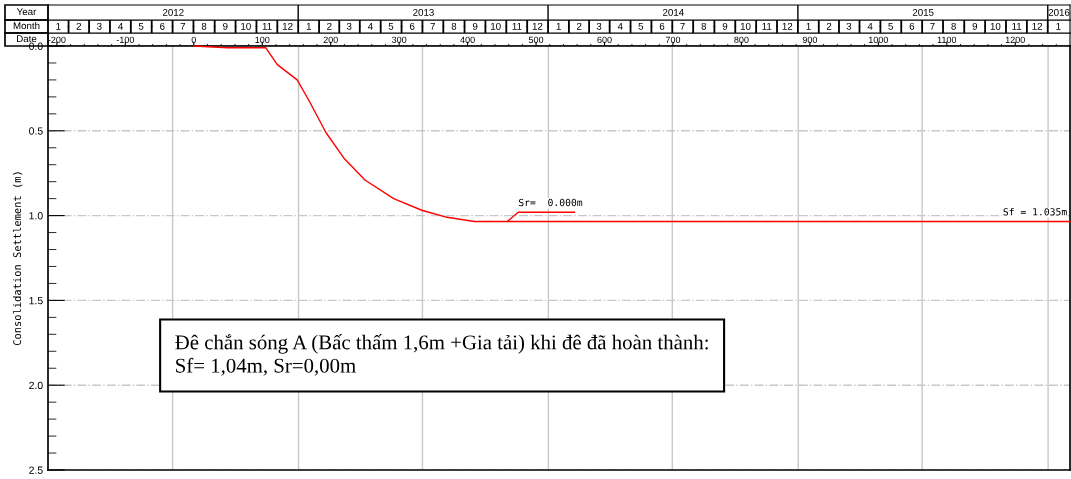 The image size is (1071, 479). Describe the element at coordinates (923, 12) in the screenshot. I see `text: 2015` at that location.